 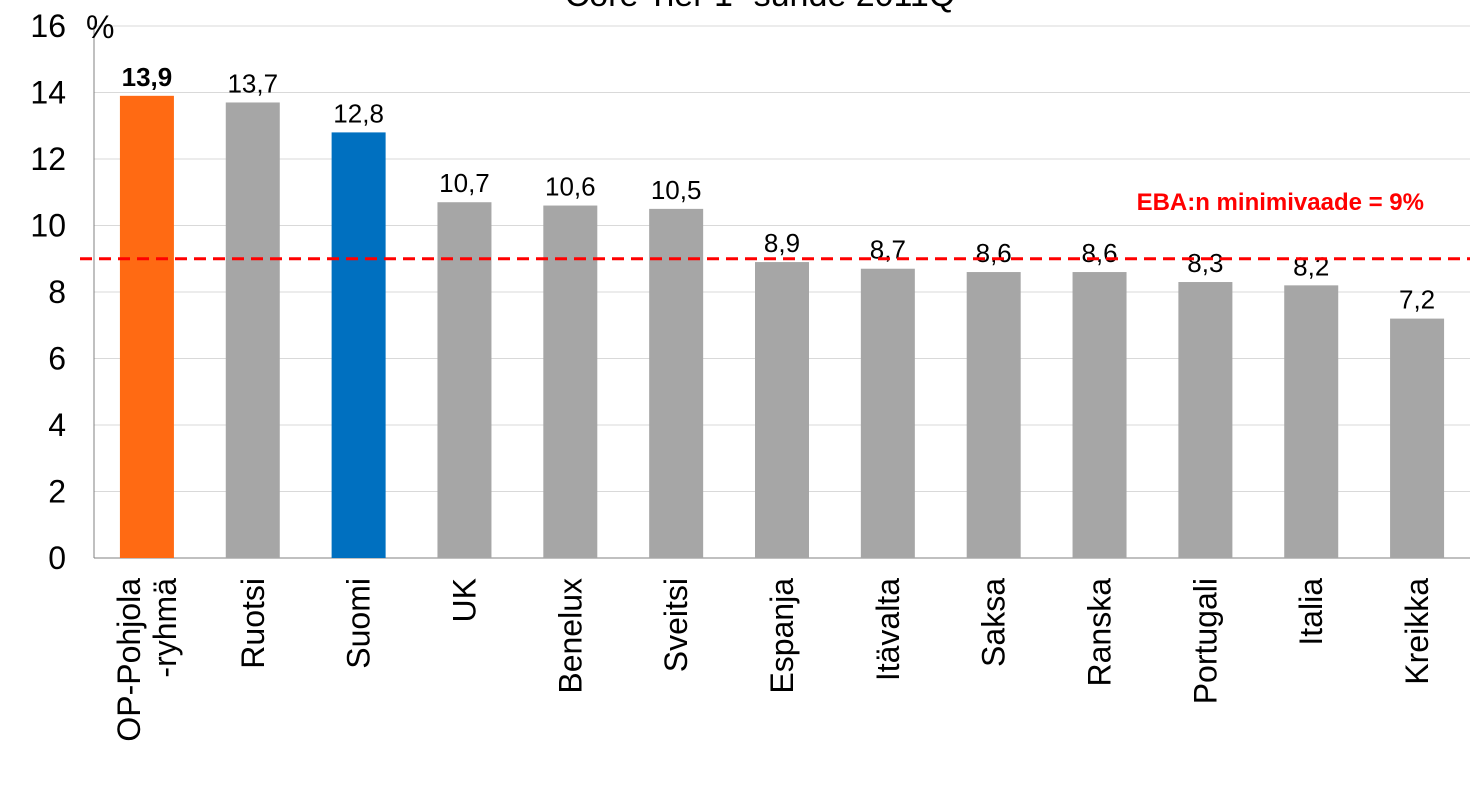 What do you see at coordinates (1205, 263) in the screenshot?
I see `data-label: 8,3` at bounding box center [1205, 263].